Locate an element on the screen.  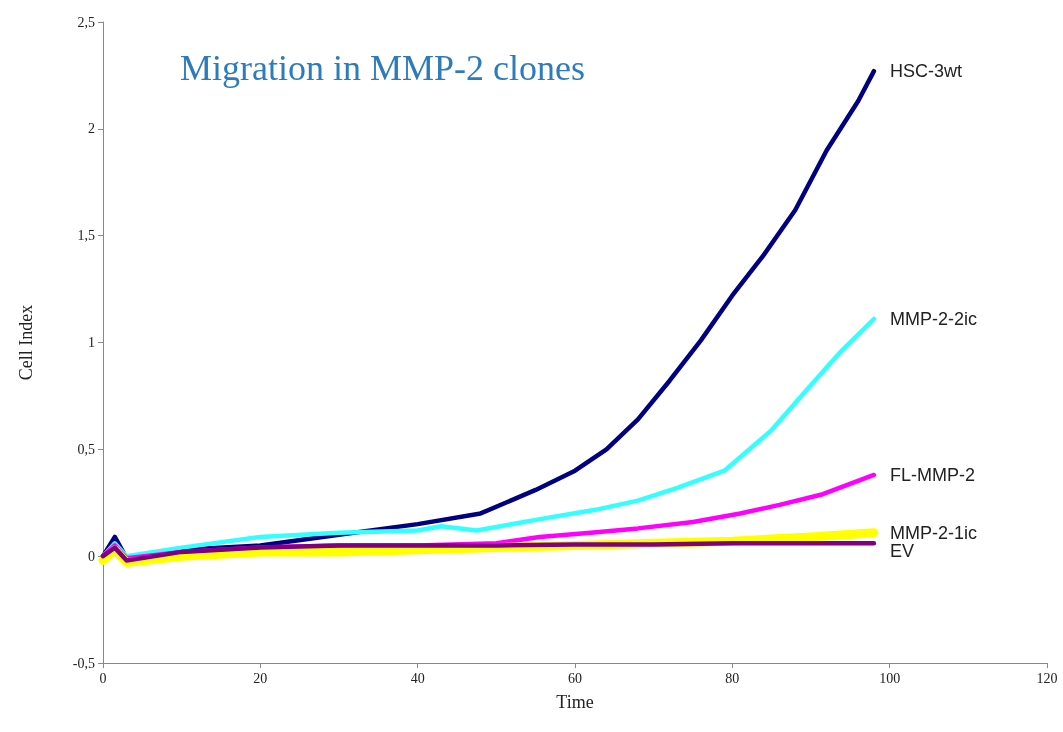
y-tick-label: 1,5 is located at coordinates (86, 236).